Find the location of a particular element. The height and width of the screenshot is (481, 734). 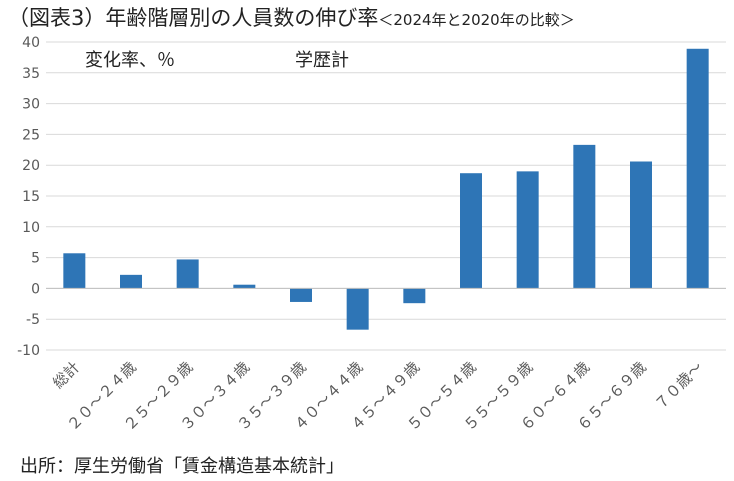

y-tick-label: -5 is located at coordinates (33, 320).